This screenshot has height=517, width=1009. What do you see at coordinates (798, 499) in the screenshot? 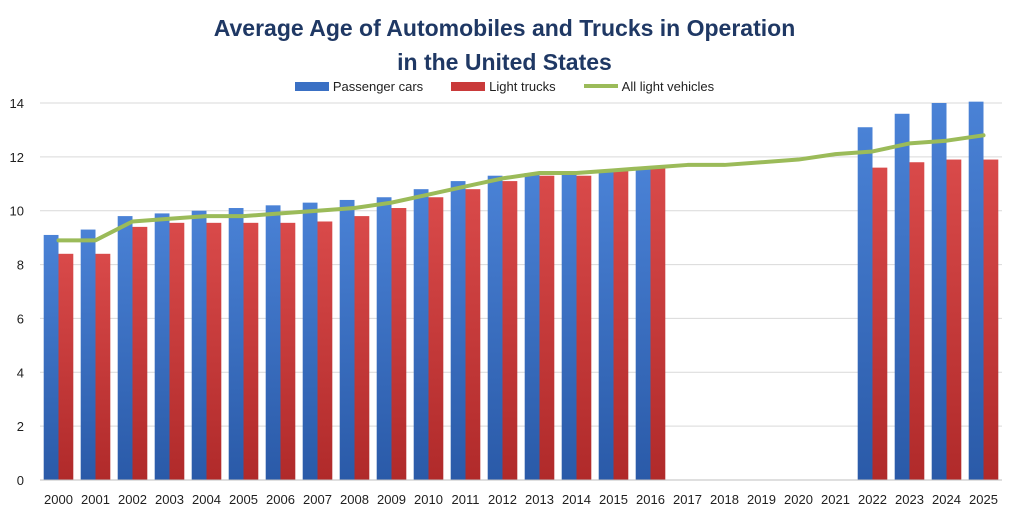
I see `x-tick-label-2020: 2020` at bounding box center [798, 499].